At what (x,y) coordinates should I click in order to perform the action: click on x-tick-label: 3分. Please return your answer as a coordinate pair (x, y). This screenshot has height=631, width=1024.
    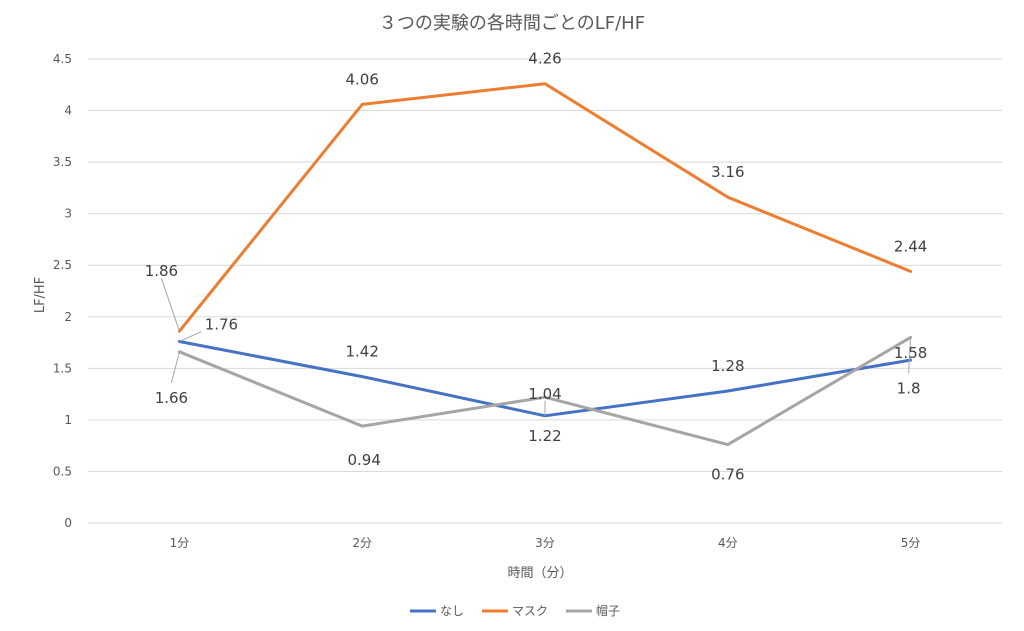
    Looking at the image, I should click on (545, 543).